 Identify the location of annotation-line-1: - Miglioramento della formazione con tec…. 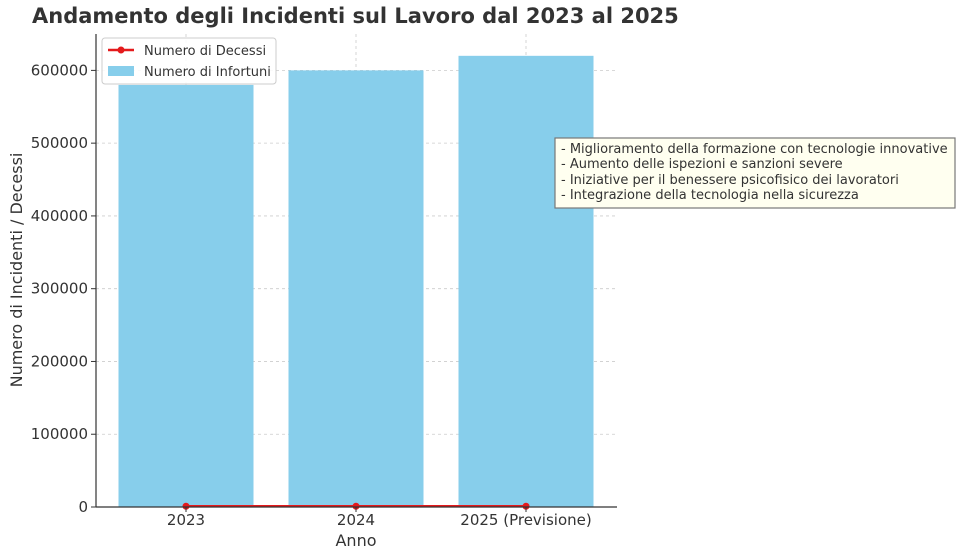
(754, 149).